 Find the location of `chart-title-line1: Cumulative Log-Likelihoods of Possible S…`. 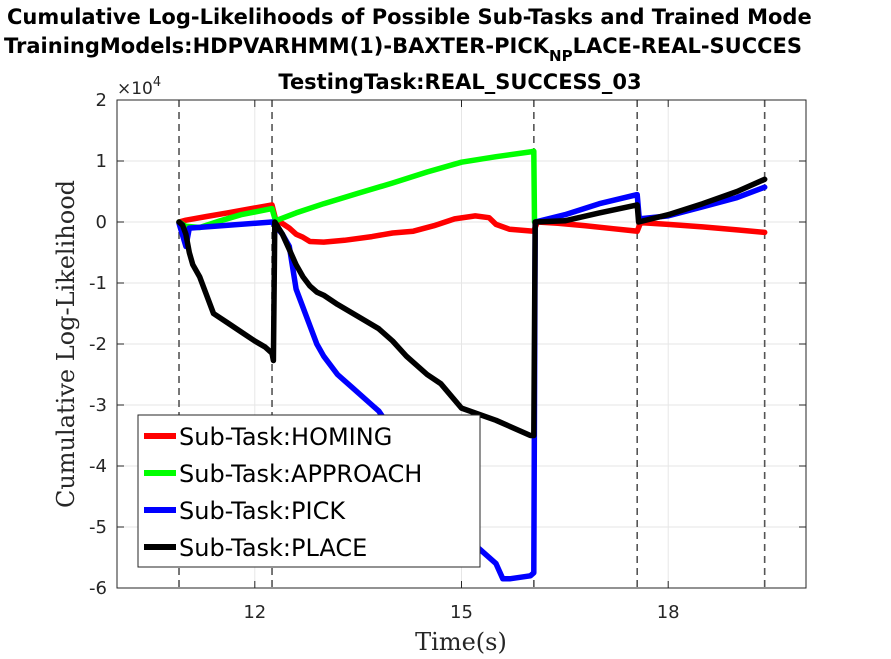

chart-title-line1: Cumulative Log-Likelihoods of Possible S… is located at coordinates (409, 17).